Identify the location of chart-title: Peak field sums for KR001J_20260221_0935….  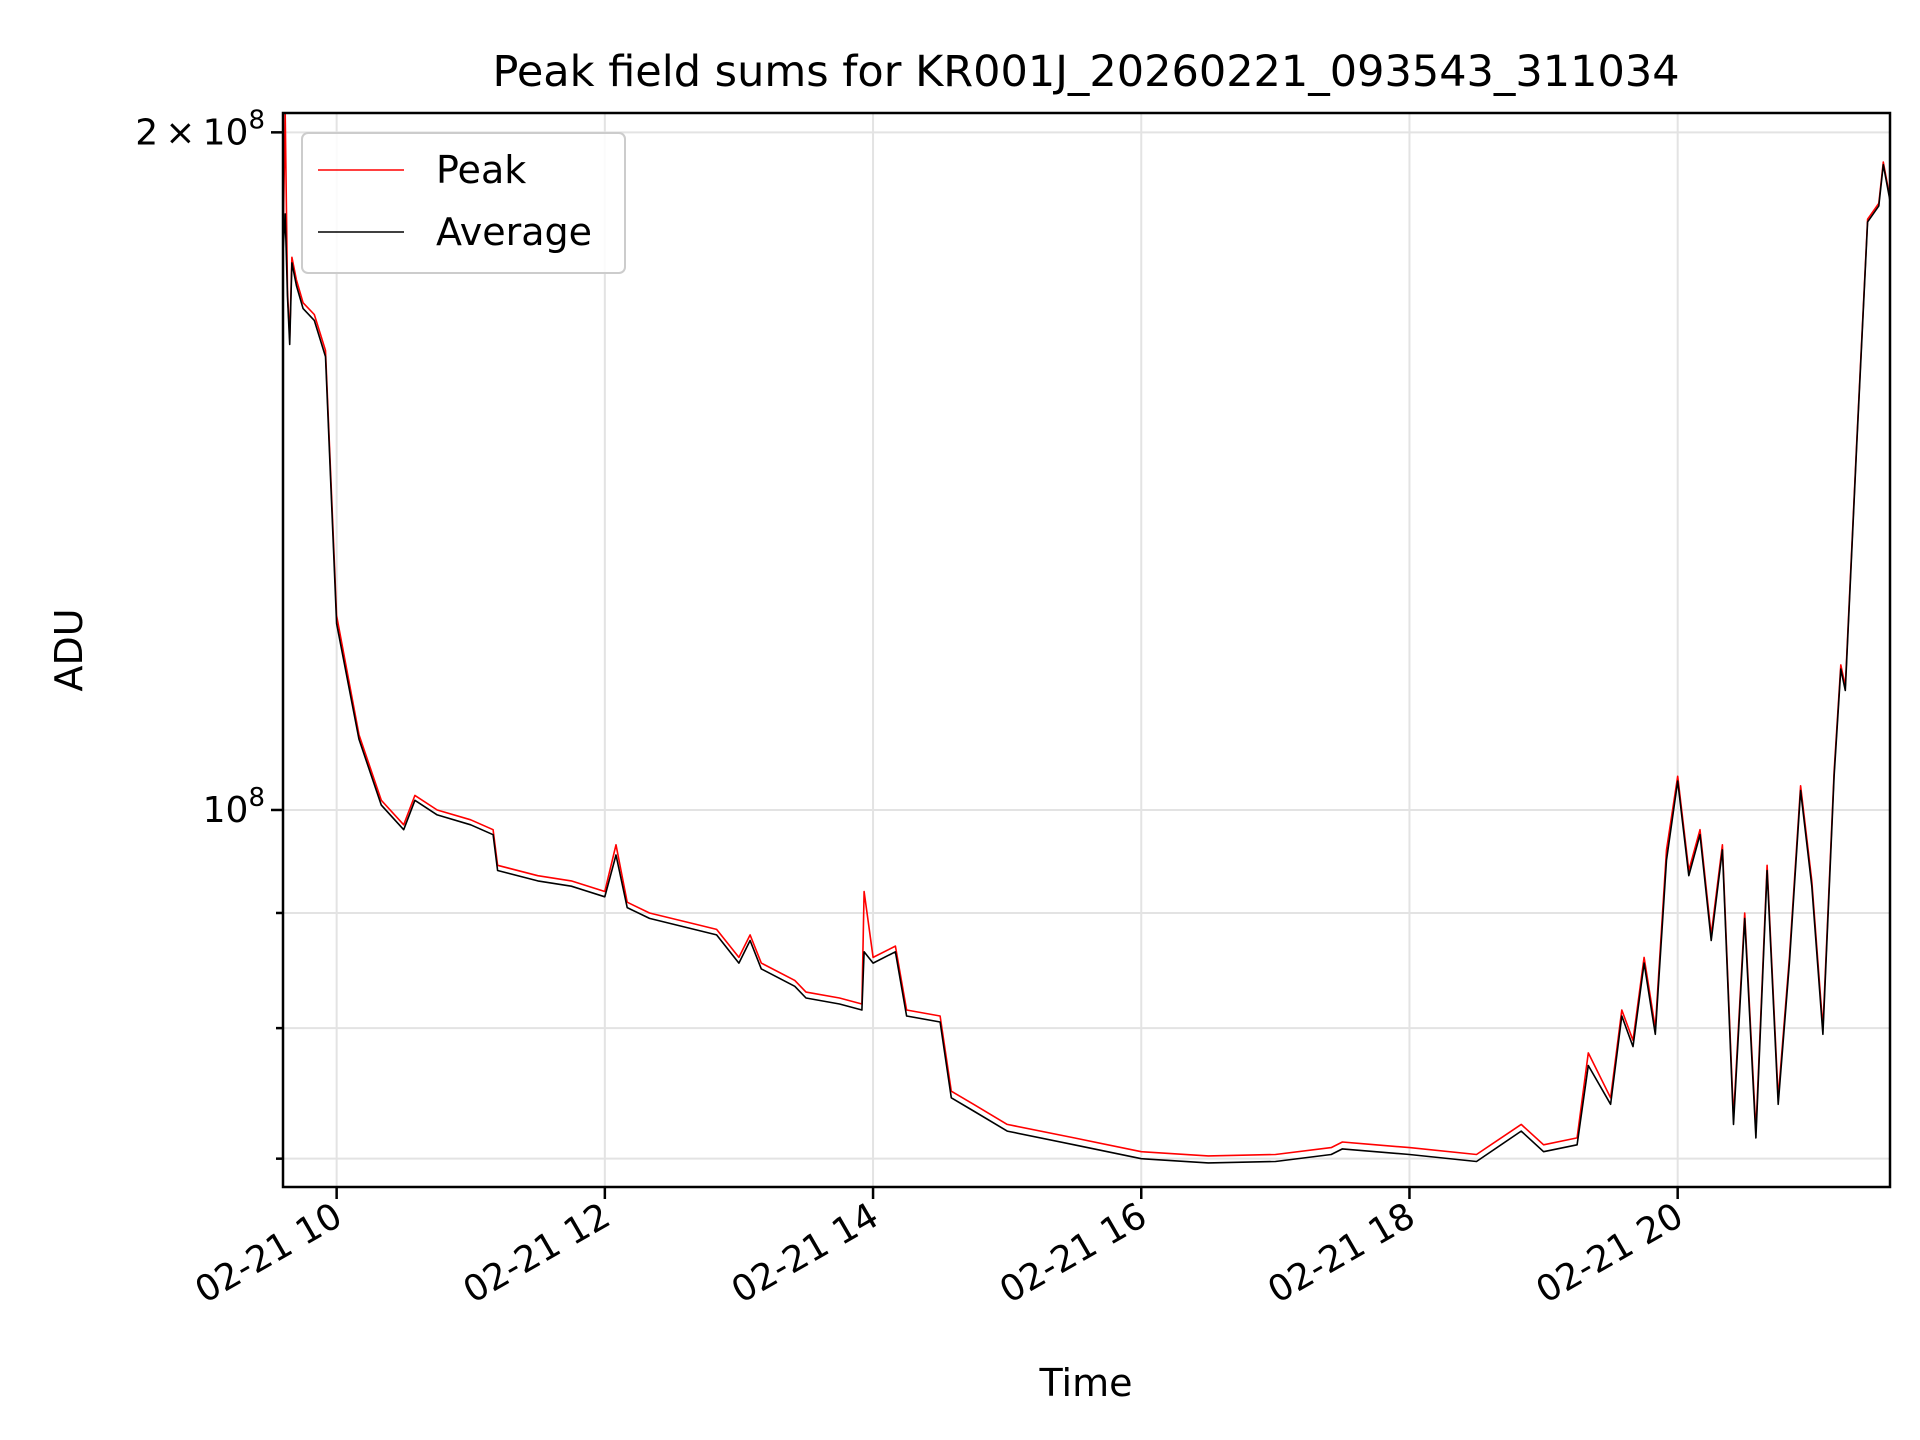
(1085, 72).